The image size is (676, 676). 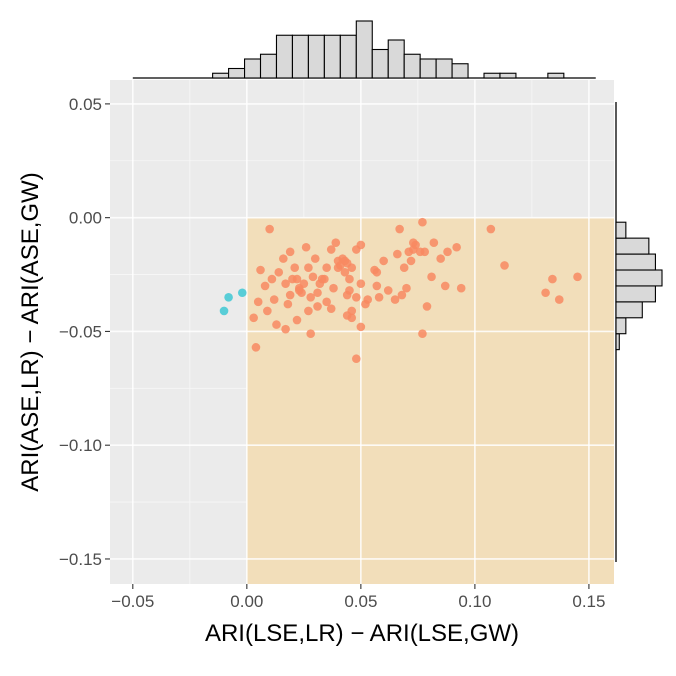 I want to click on x-axis: −0.05 0.00 0.05 0.10 0.15, so click(x=358, y=597).